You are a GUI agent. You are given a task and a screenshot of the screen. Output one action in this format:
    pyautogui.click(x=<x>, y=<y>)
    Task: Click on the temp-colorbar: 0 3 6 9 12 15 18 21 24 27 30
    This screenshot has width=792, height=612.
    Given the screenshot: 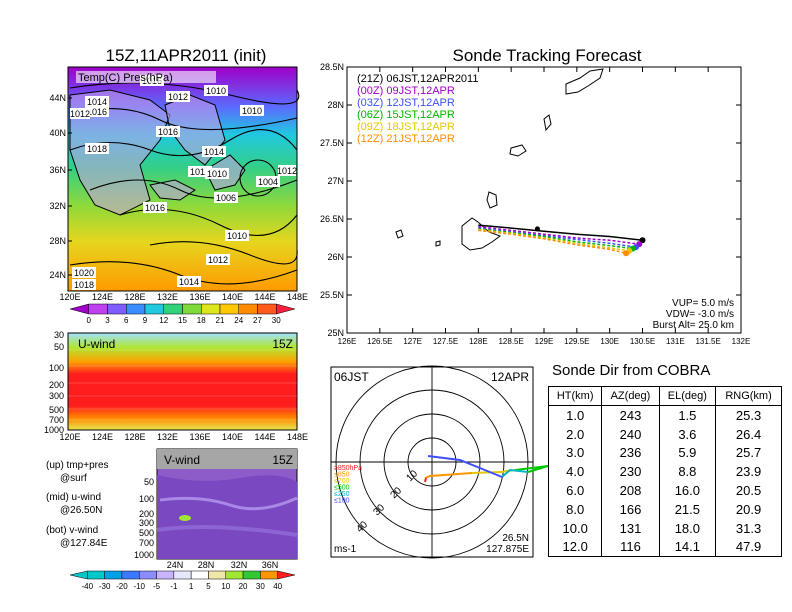 What is the action you would take?
    pyautogui.click(x=182, y=314)
    